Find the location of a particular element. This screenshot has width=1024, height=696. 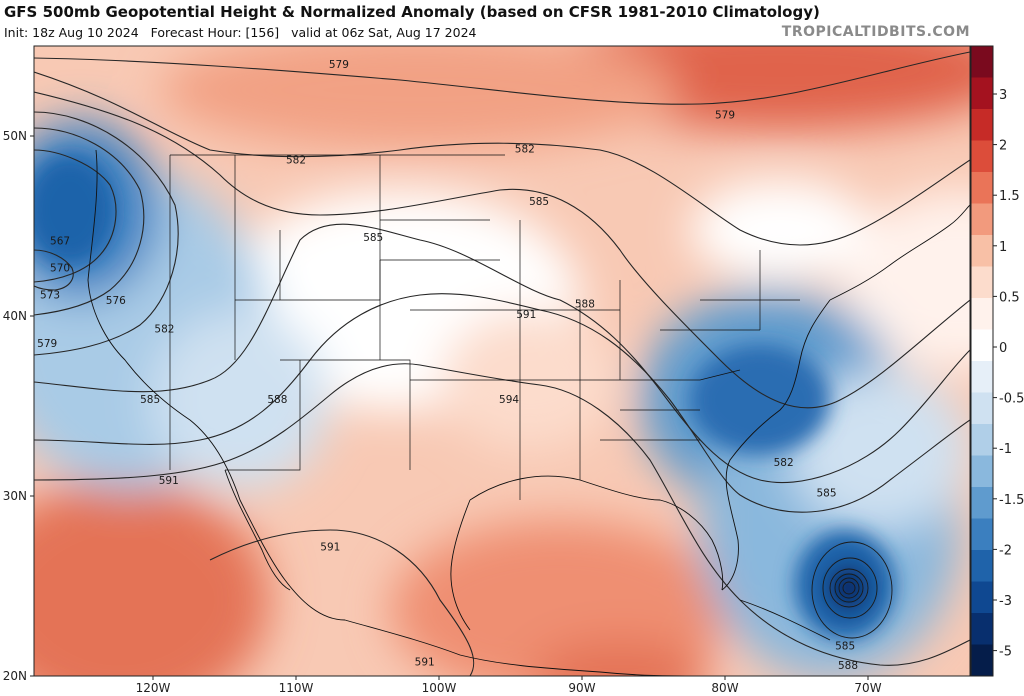

longitude-labels: 120W 110W 100W 90W 80W 70W is located at coordinates (509, 685).